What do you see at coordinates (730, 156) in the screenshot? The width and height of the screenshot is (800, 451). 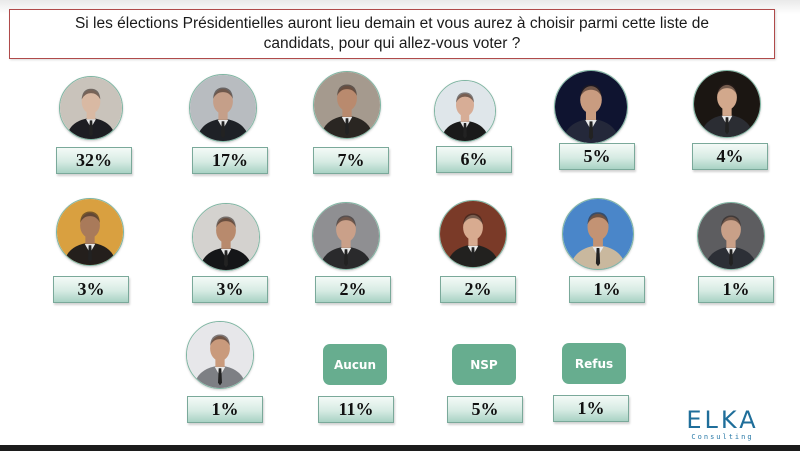 I see `candidate-percentage: 4%` at bounding box center [730, 156].